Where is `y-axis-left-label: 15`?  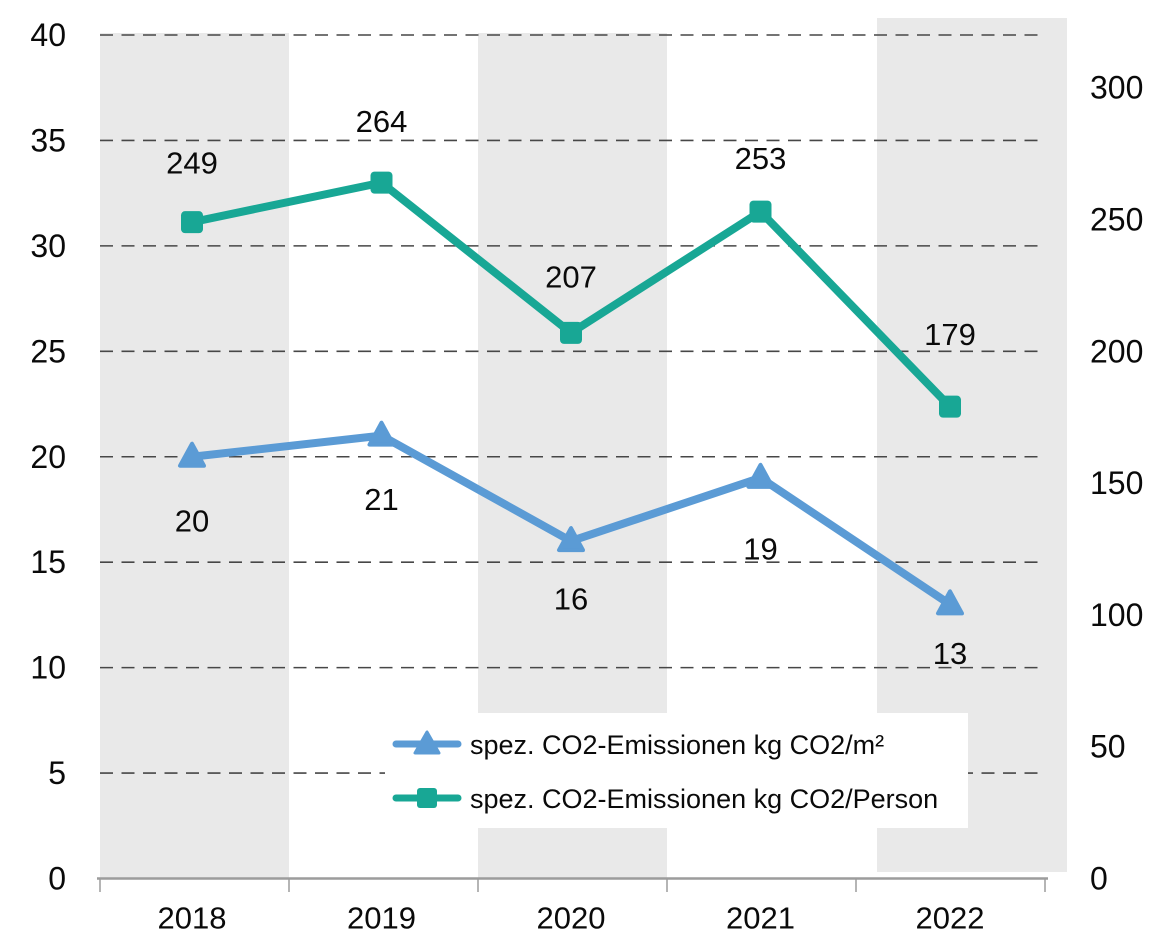
y-axis-left-label: 15 is located at coordinates (48, 562).